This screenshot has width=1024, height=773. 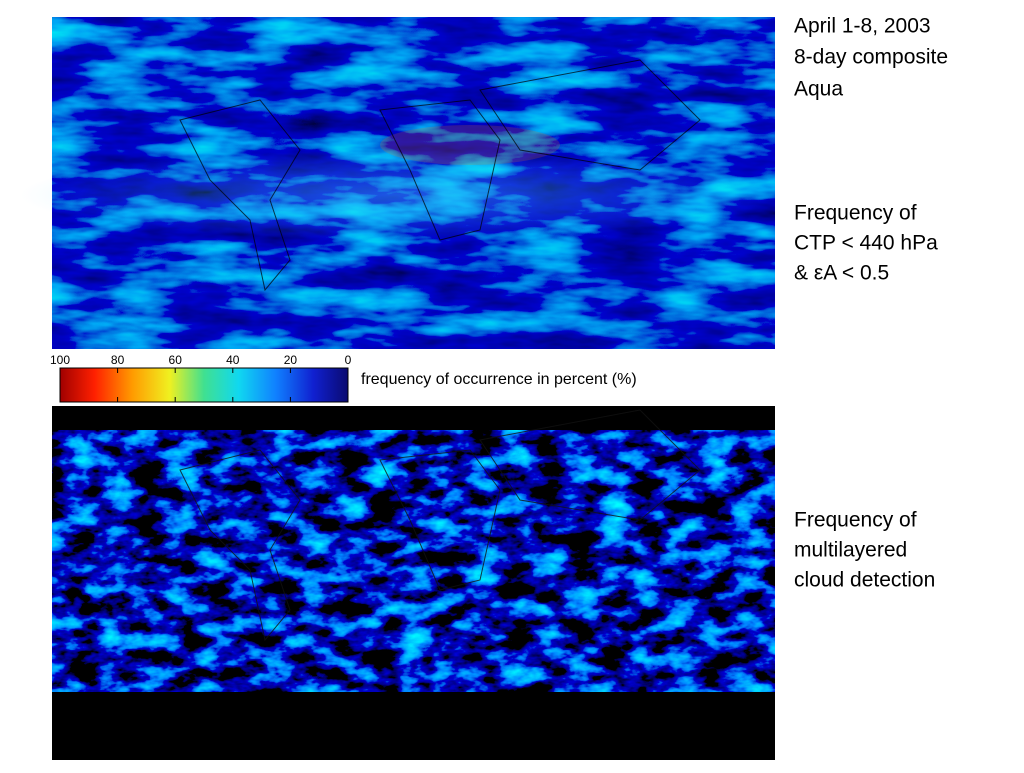 What do you see at coordinates (818, 89) in the screenshot?
I see `header-line: Aqua` at bounding box center [818, 89].